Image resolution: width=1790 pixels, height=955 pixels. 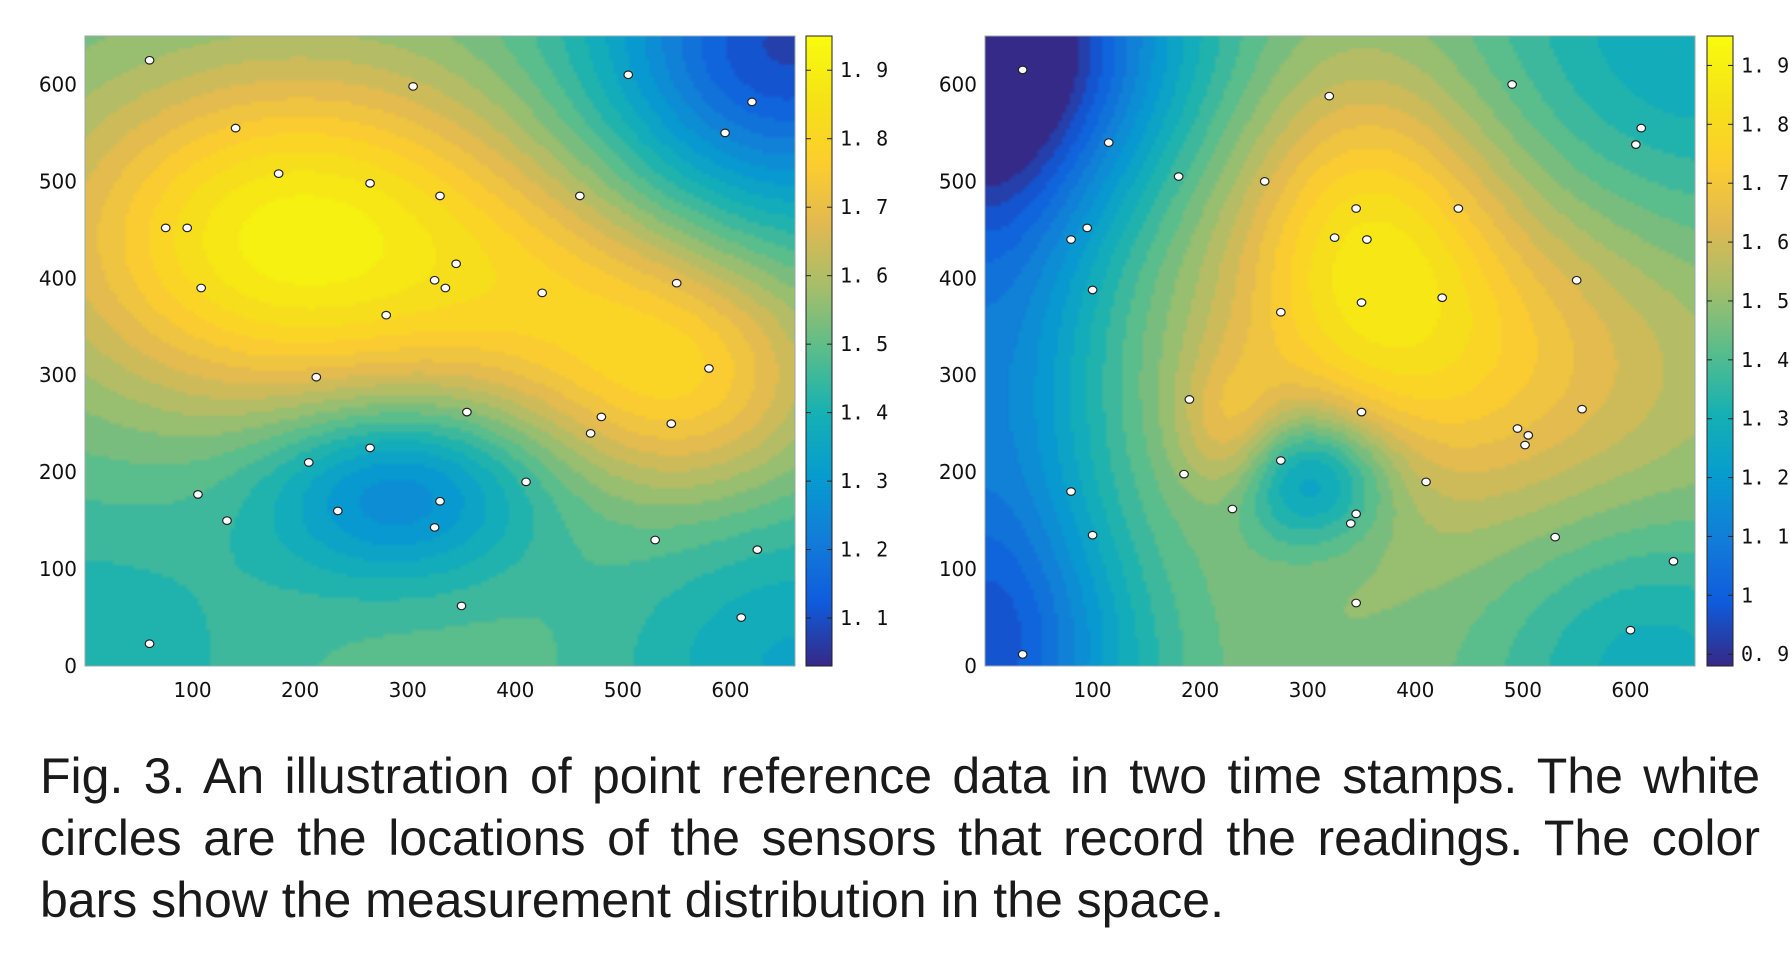 I want to click on colorbar-gradient, so click(x=1720, y=351).